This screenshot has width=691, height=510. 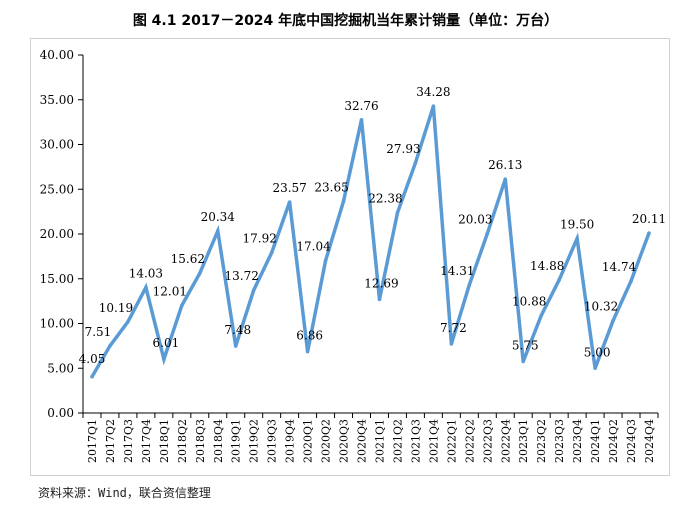 I want to click on x-tick-label: 2022Q4, so click(x=505, y=441).